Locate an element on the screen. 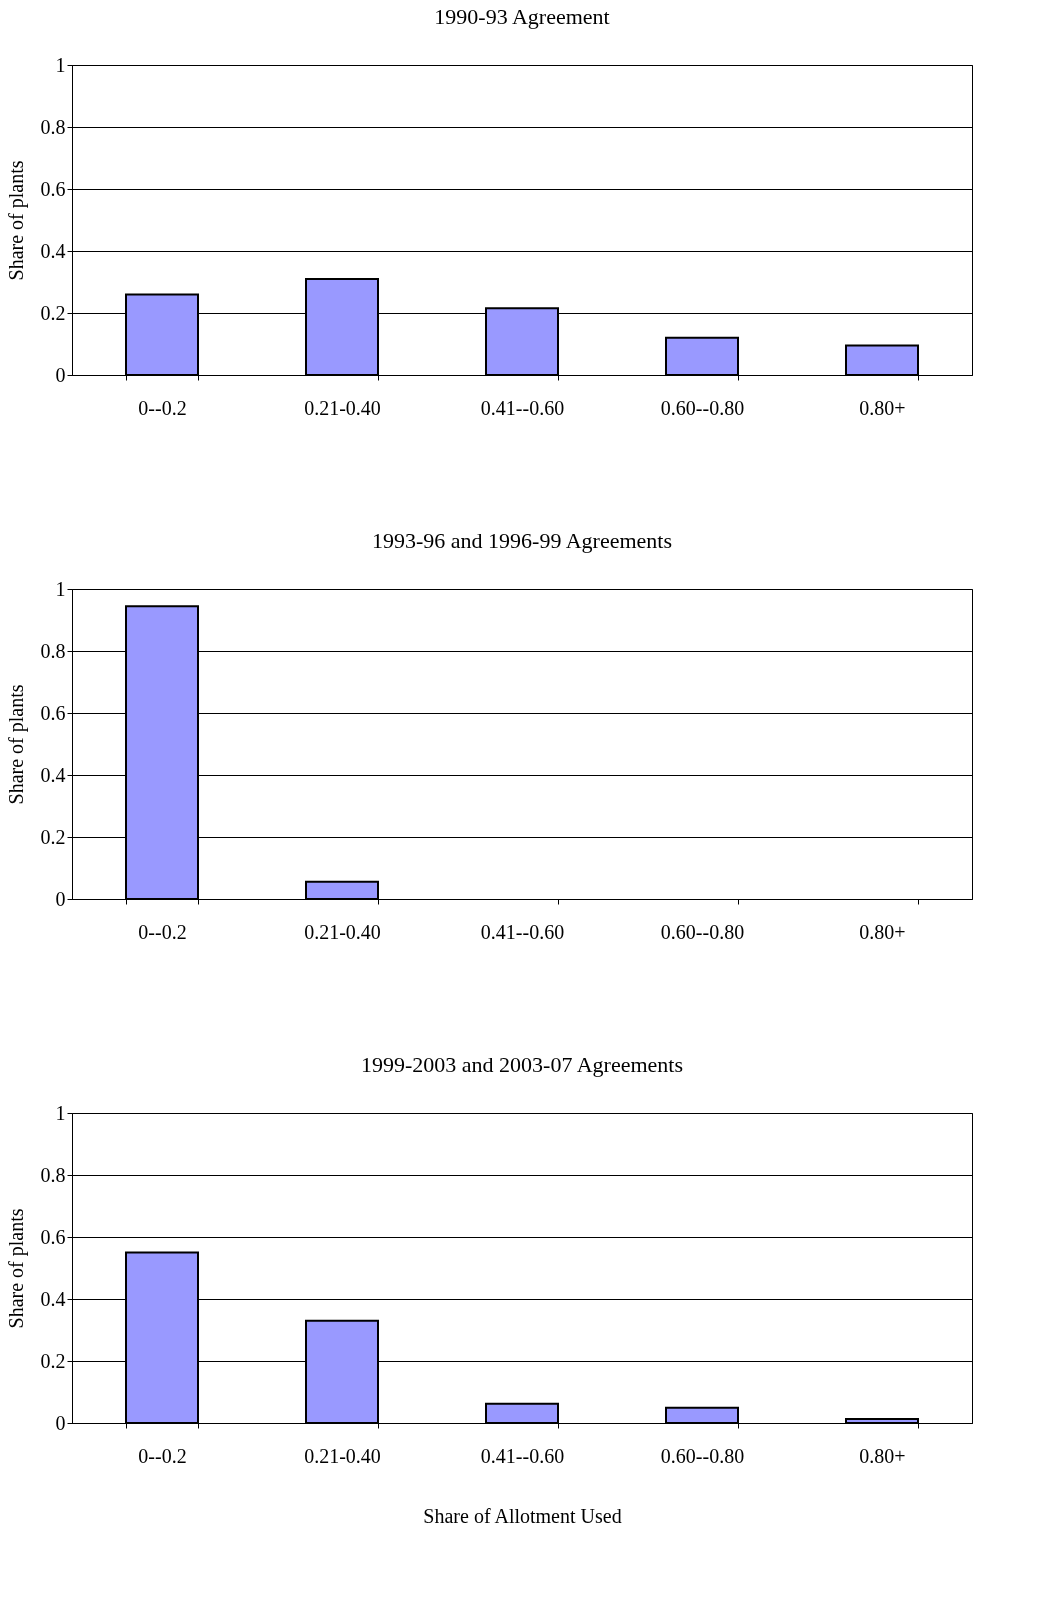  x-axis-title: Share of Allotment Used is located at coordinates (522, 1515).